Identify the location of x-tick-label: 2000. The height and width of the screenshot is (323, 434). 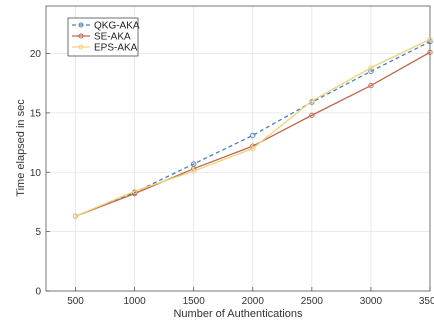
(253, 301).